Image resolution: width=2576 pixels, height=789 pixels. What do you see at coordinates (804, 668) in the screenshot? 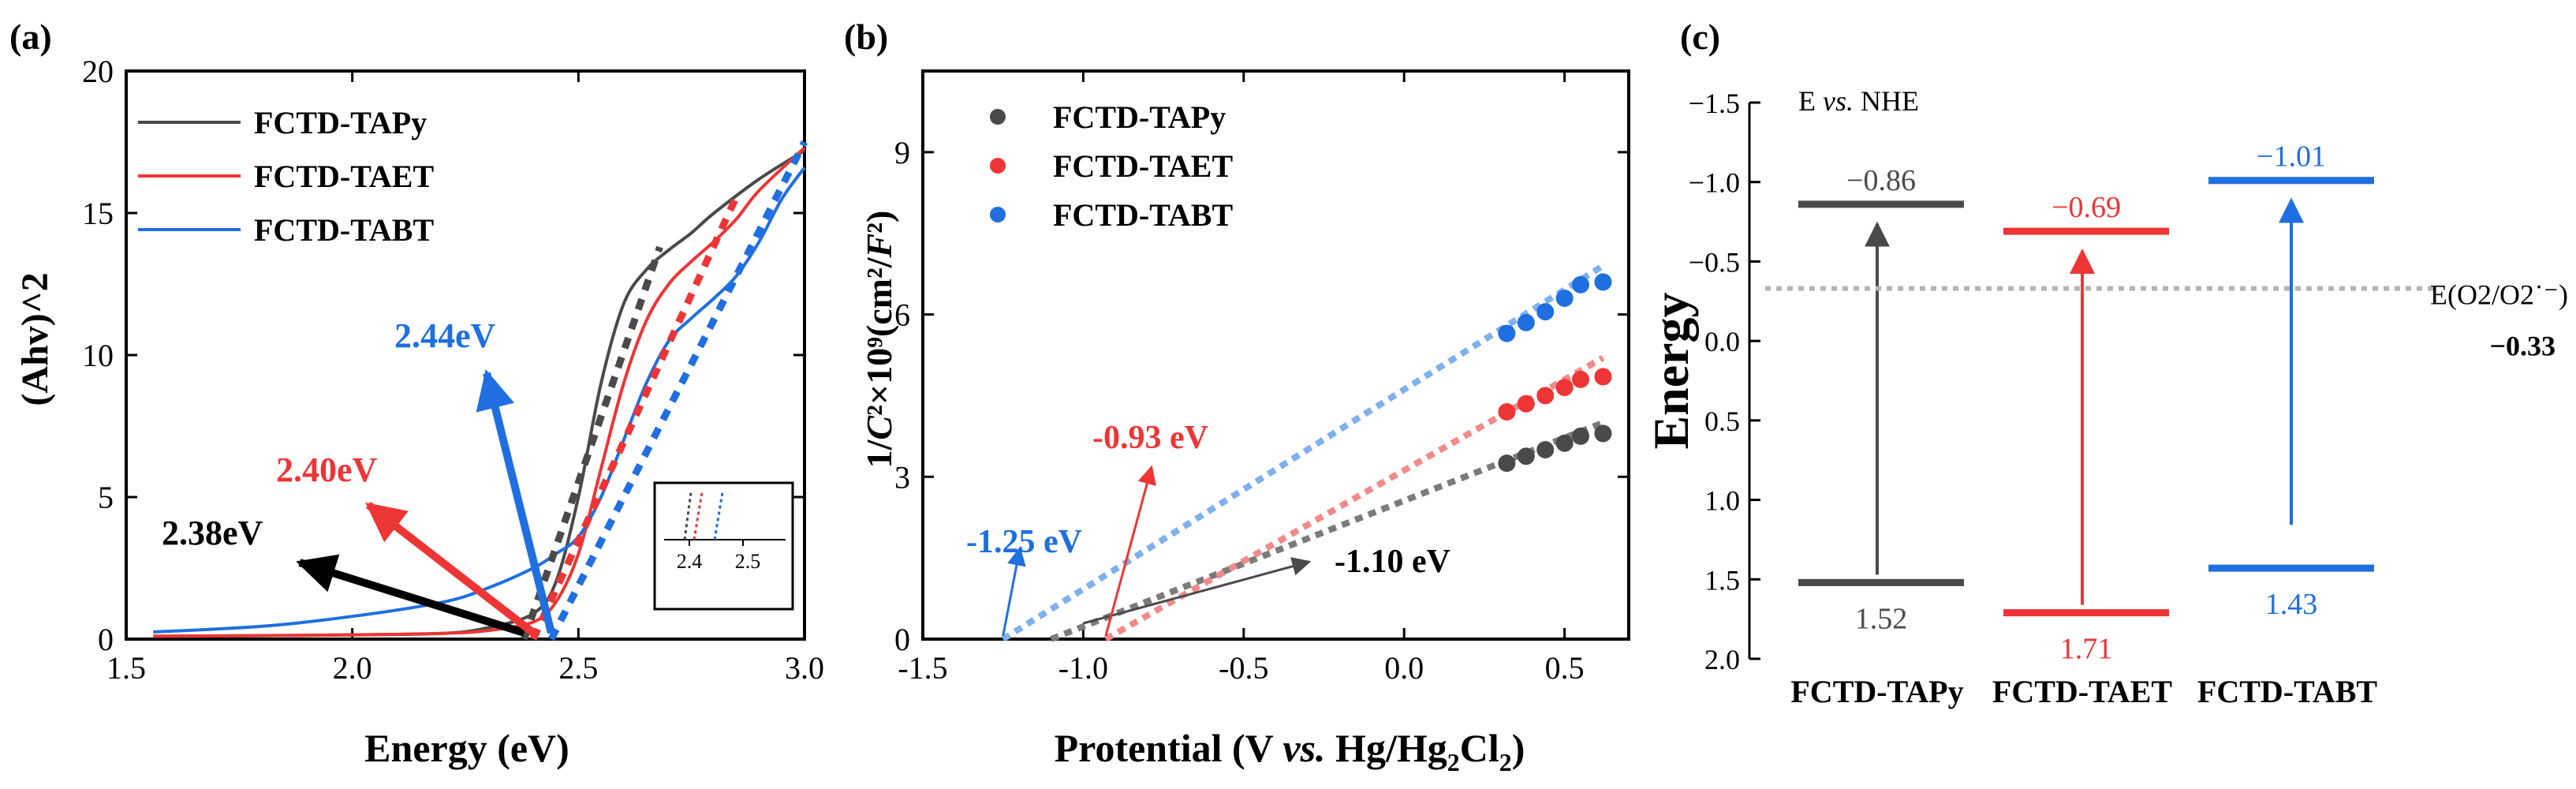
I see `x-tick-label: 3.0` at bounding box center [804, 668].